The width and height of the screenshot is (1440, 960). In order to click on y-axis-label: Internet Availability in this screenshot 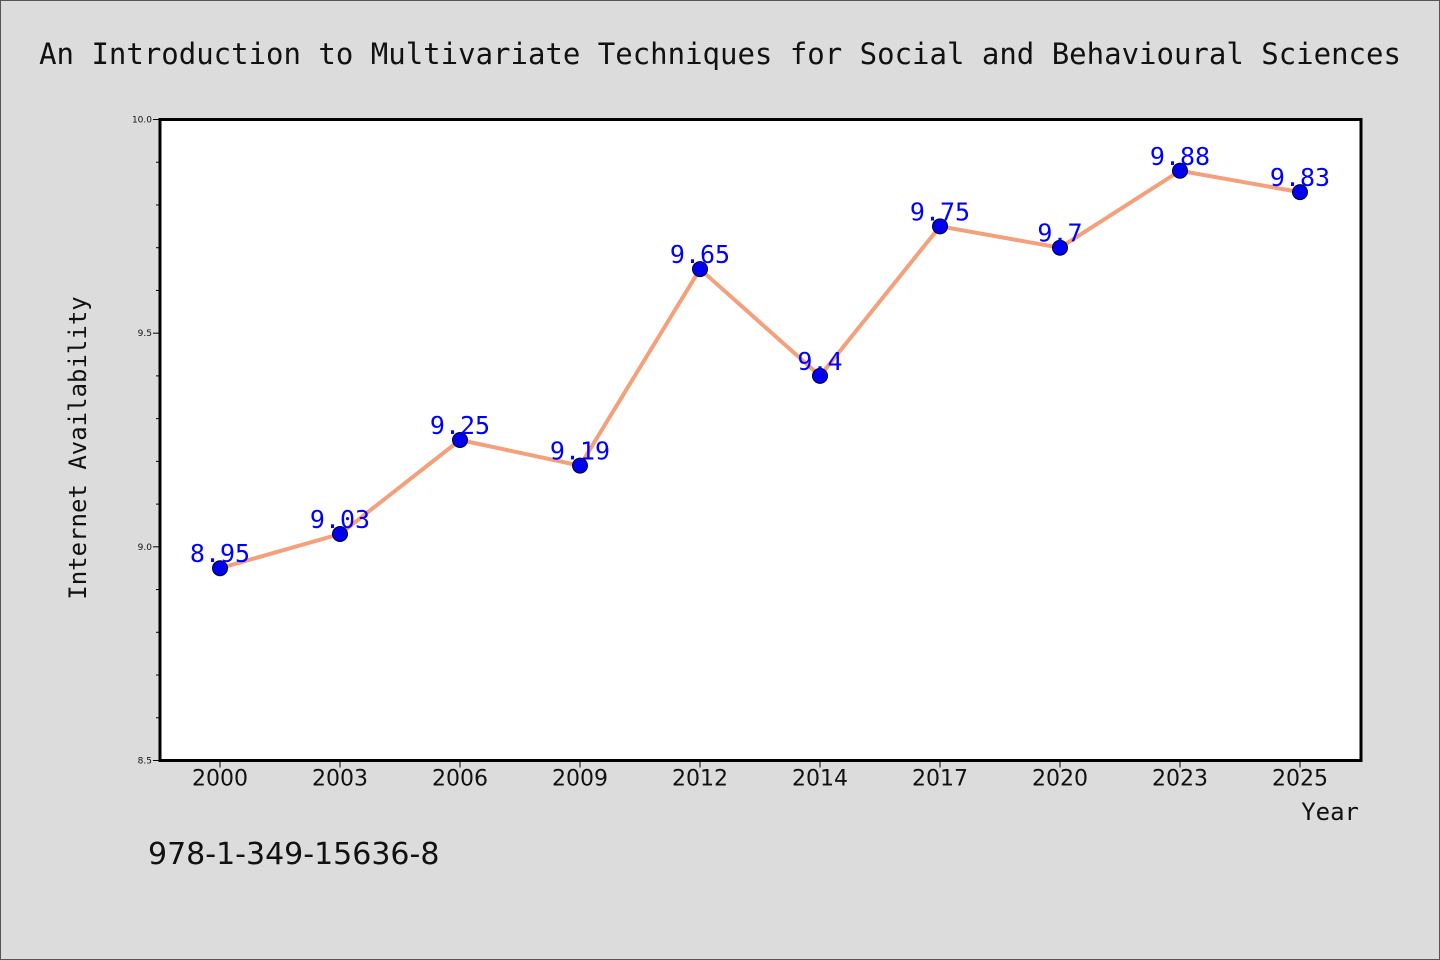, I will do `click(78, 447)`.